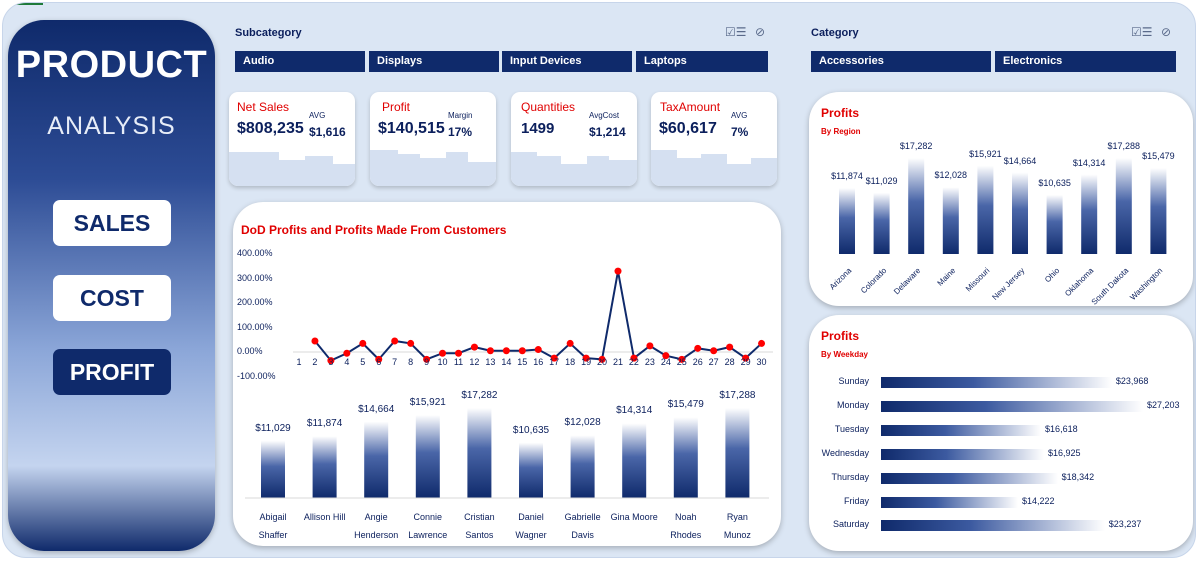  I want to click on category-slicer-label: Category, so click(835, 33).